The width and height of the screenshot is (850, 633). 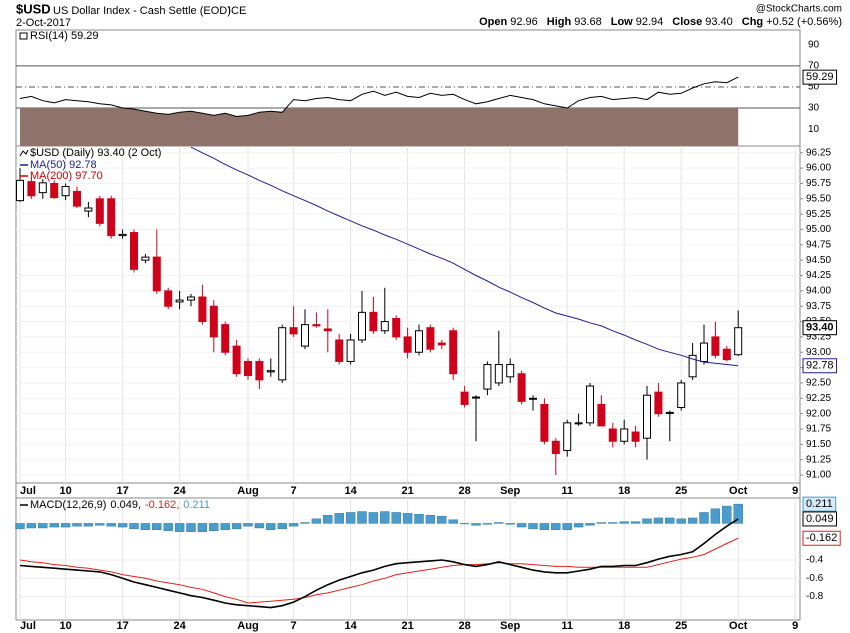 What do you see at coordinates (814, 44) in the screenshot?
I see `y-tick-label: 90` at bounding box center [814, 44].